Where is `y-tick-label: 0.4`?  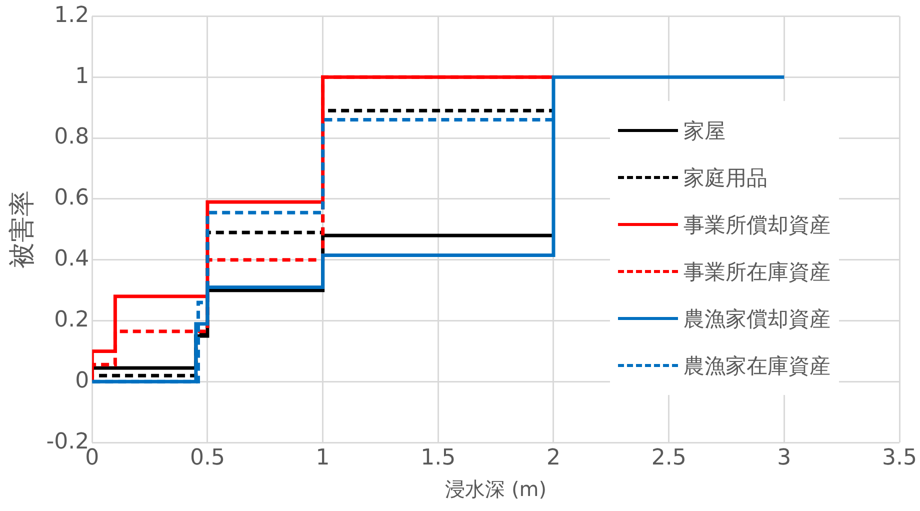 y-tick-label: 0.4 is located at coordinates (72, 259).